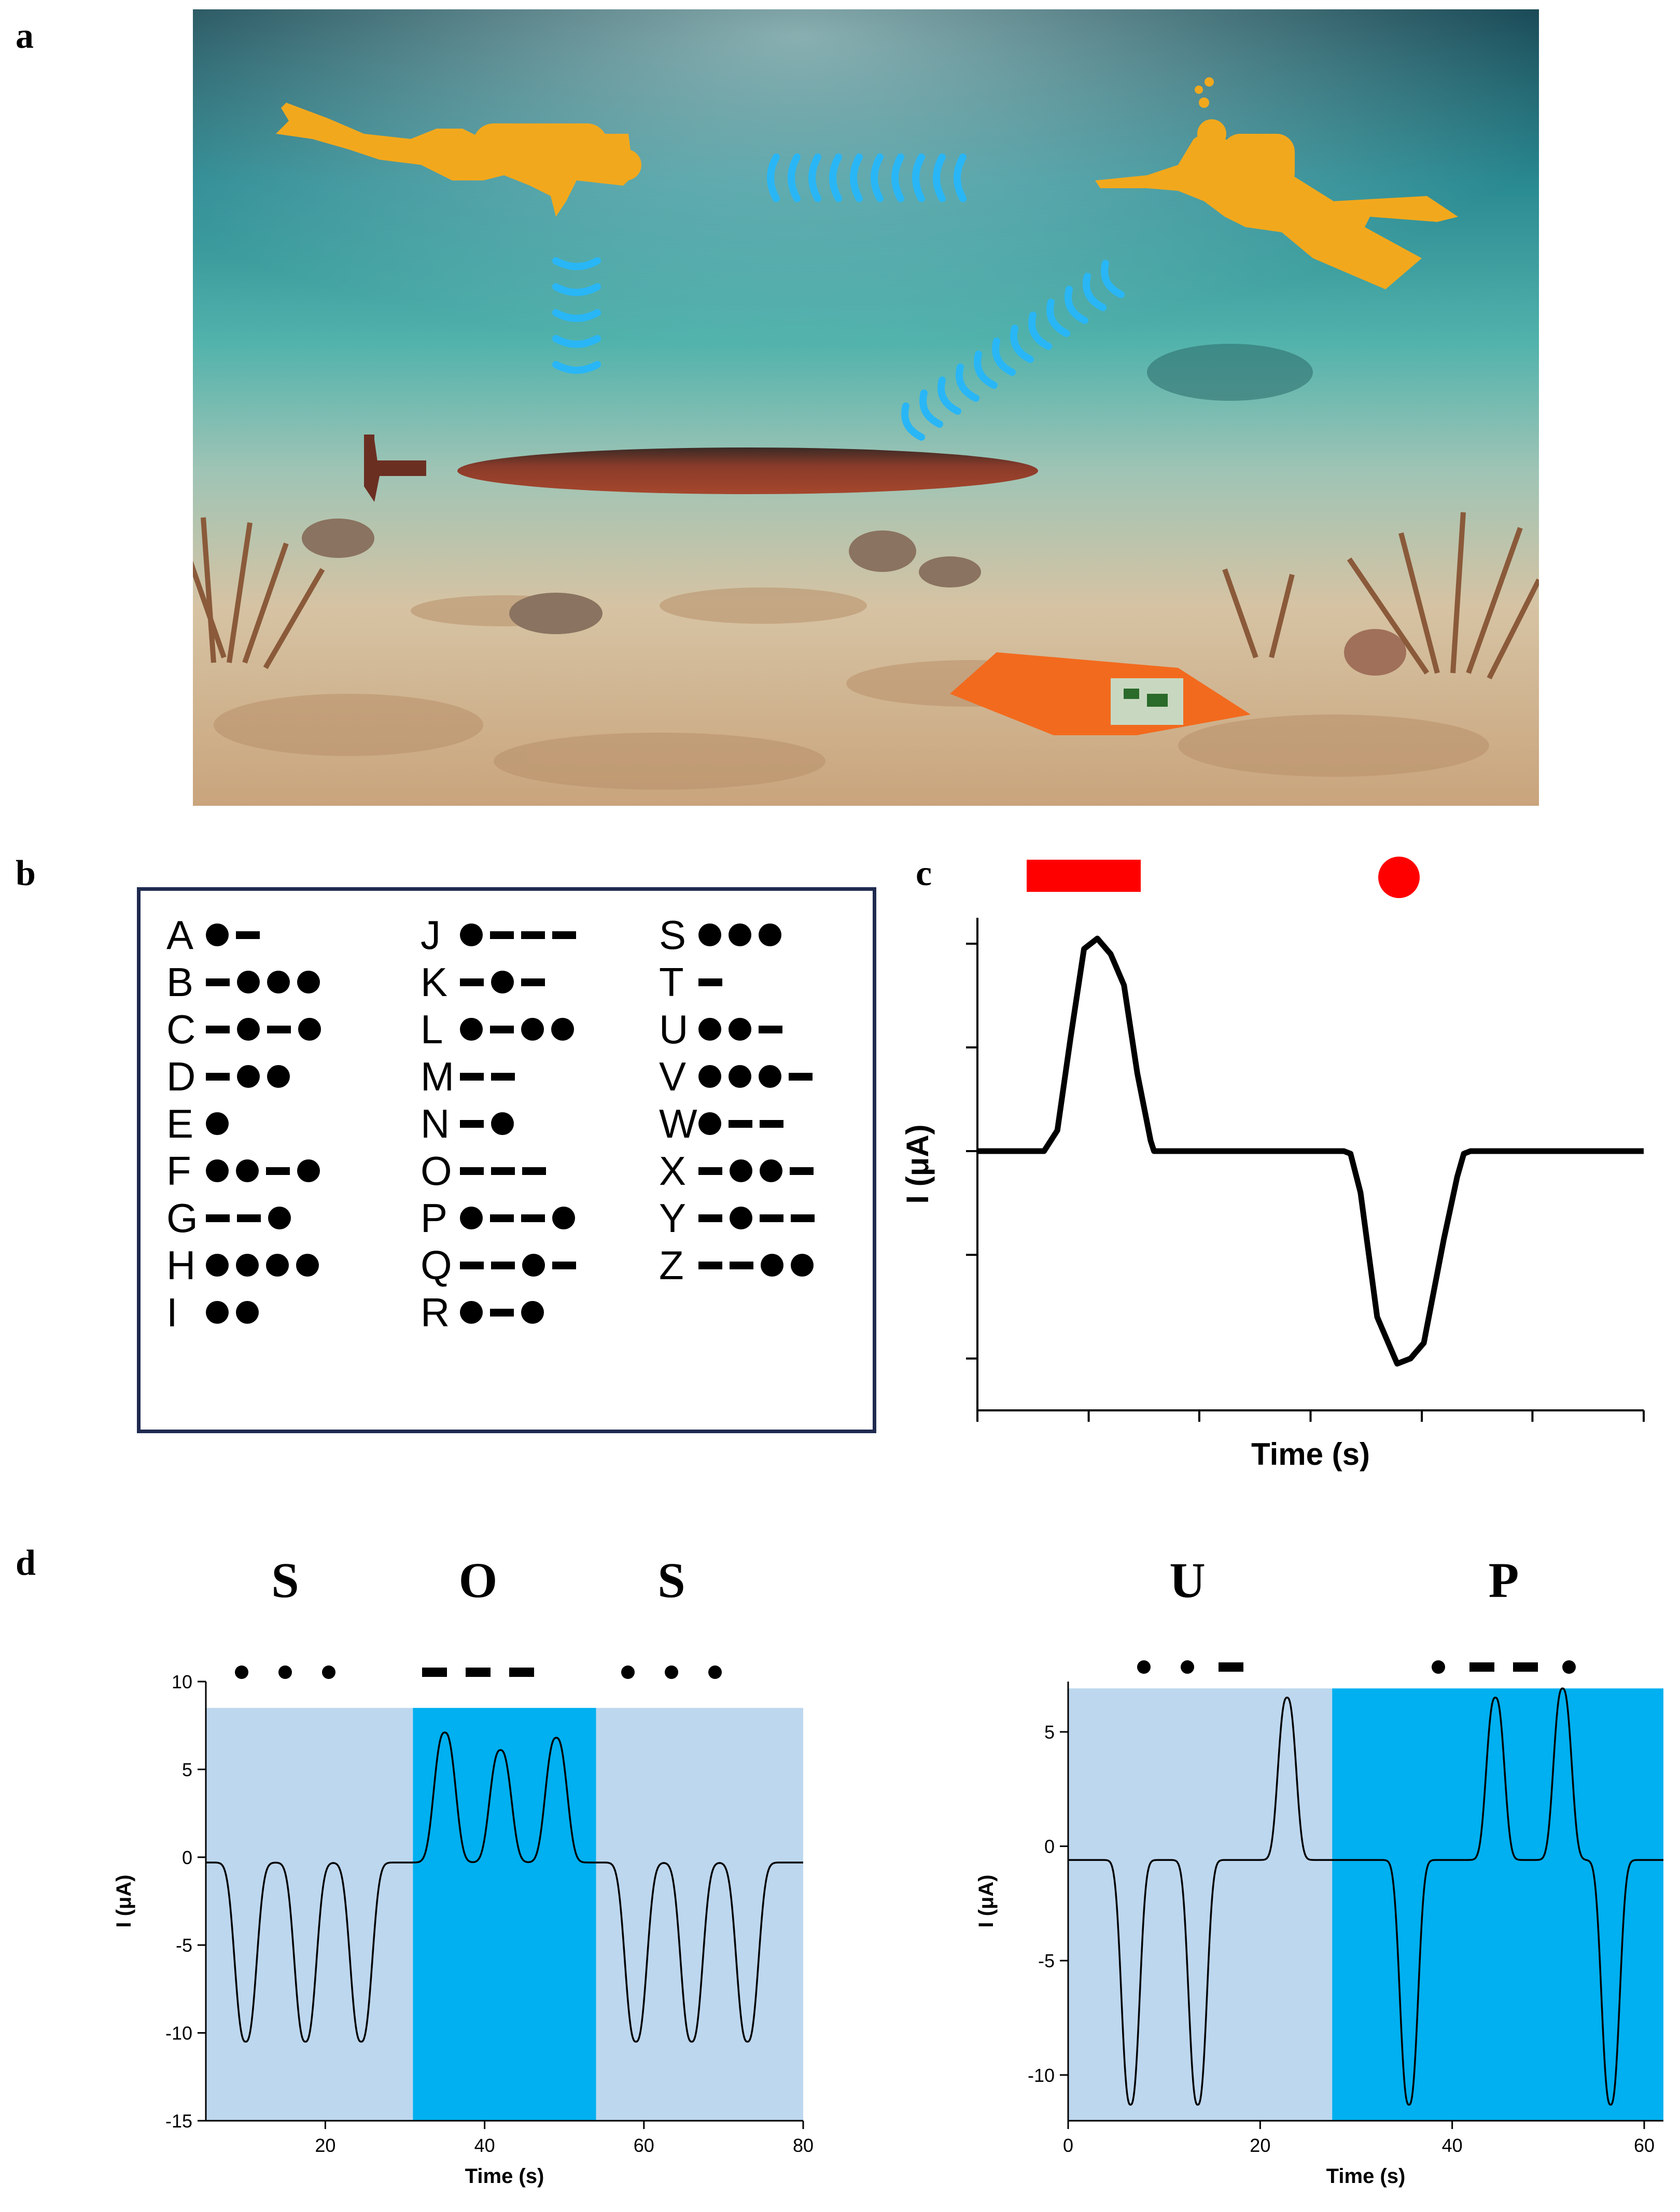 Image resolution: width=1680 pixels, height=2212 pixels. Describe the element at coordinates (259, 593) in the screenshot. I see `seaweed-left` at that location.